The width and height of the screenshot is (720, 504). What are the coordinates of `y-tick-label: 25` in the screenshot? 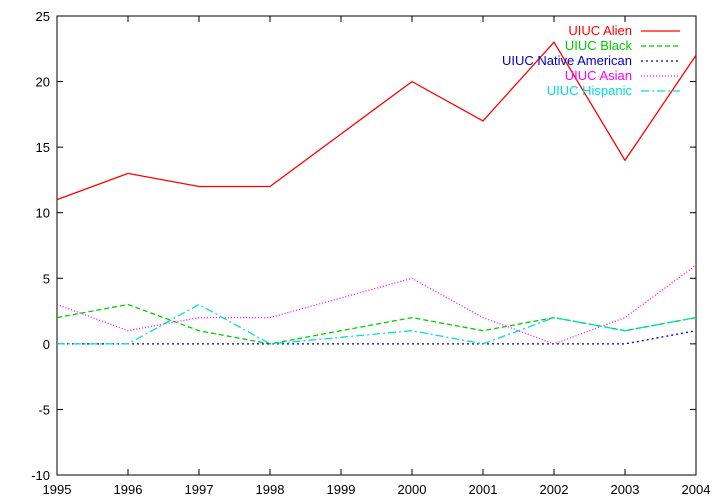 It's located at (43, 16).